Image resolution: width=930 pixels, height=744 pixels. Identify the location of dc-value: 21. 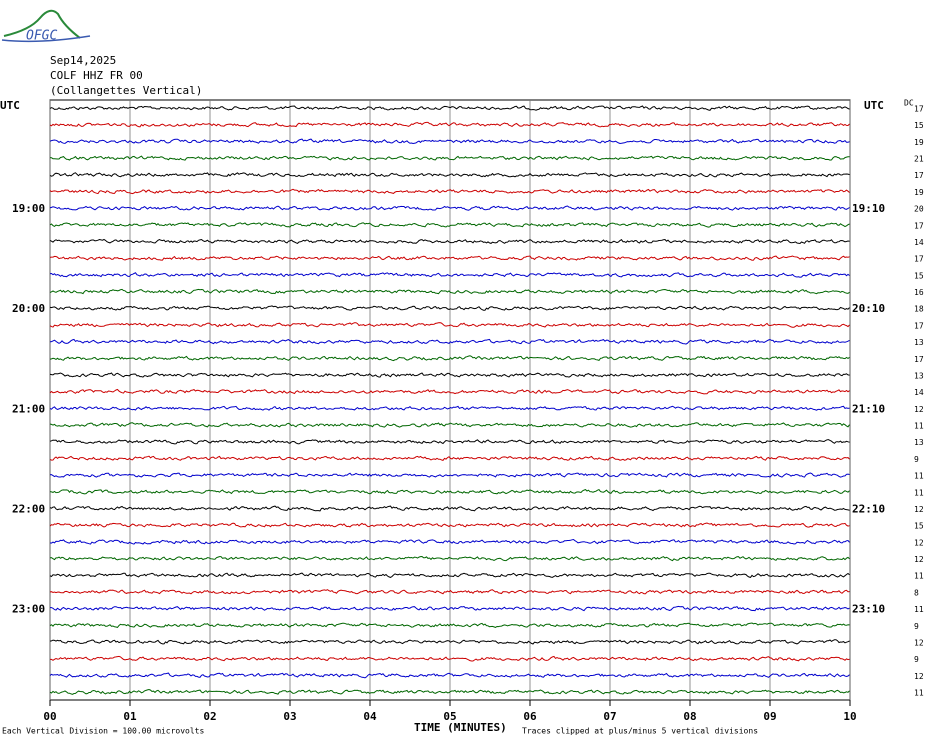
(919, 159).